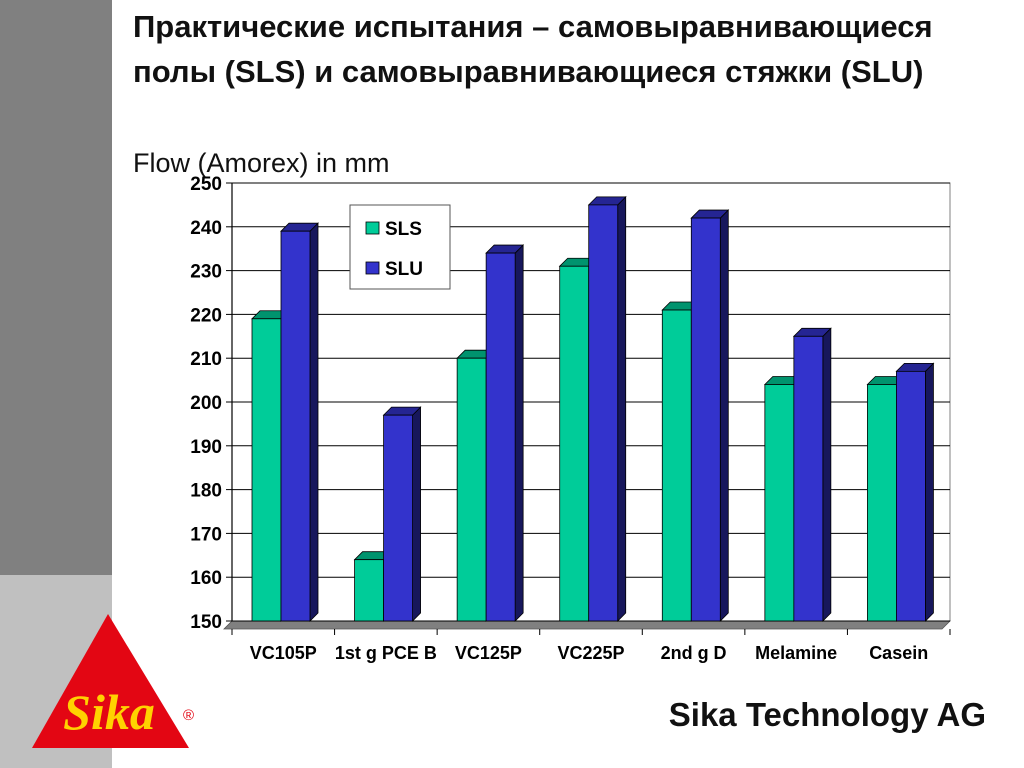 Image resolution: width=1024 pixels, height=768 pixels. Describe the element at coordinates (206, 272) in the screenshot. I see `y-tick-label: 230` at that location.